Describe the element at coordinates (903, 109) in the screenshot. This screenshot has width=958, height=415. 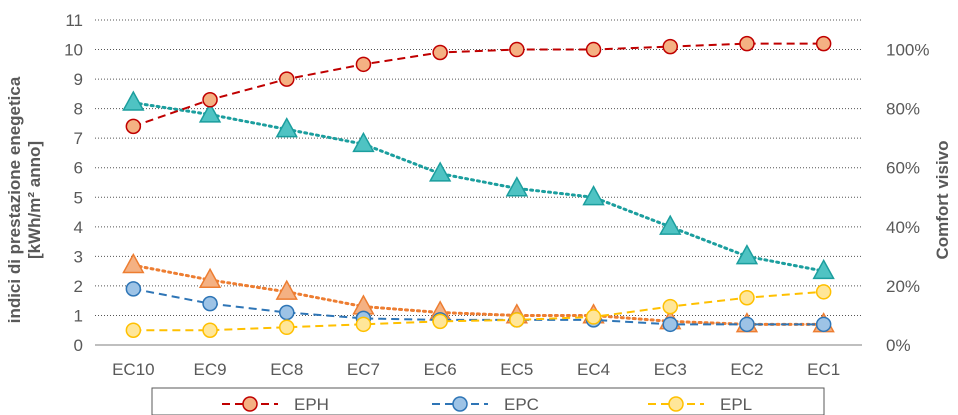
I see `right-tick-label: 80%` at that location.